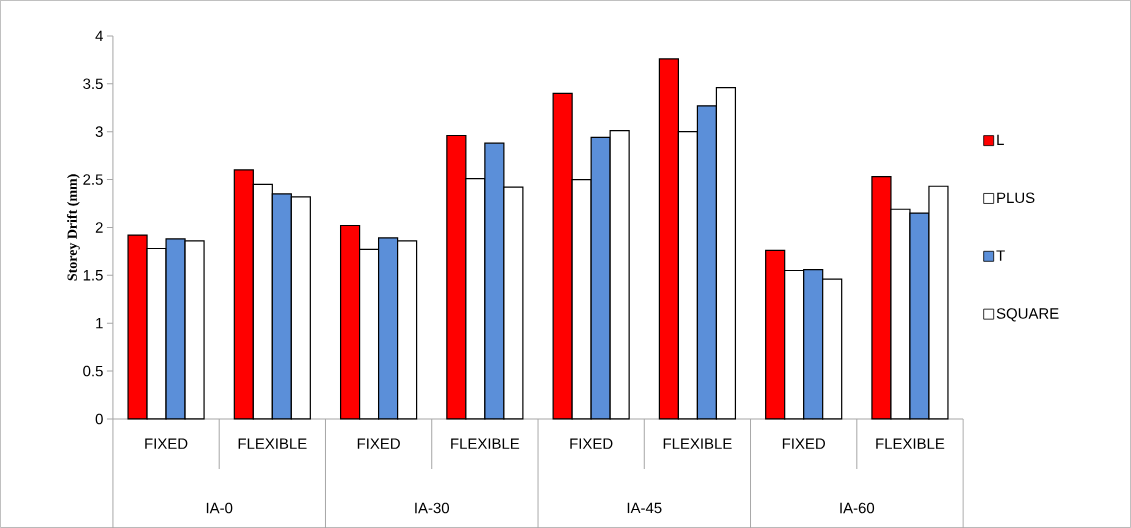  I want to click on y-tick-label: 4, so click(99, 35).